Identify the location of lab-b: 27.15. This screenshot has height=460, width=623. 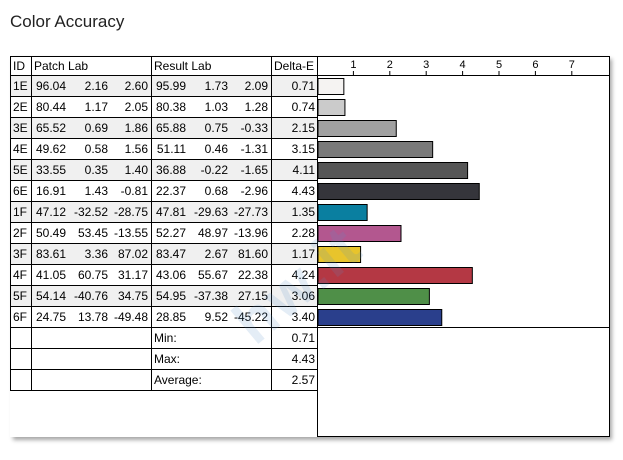
(252, 296).